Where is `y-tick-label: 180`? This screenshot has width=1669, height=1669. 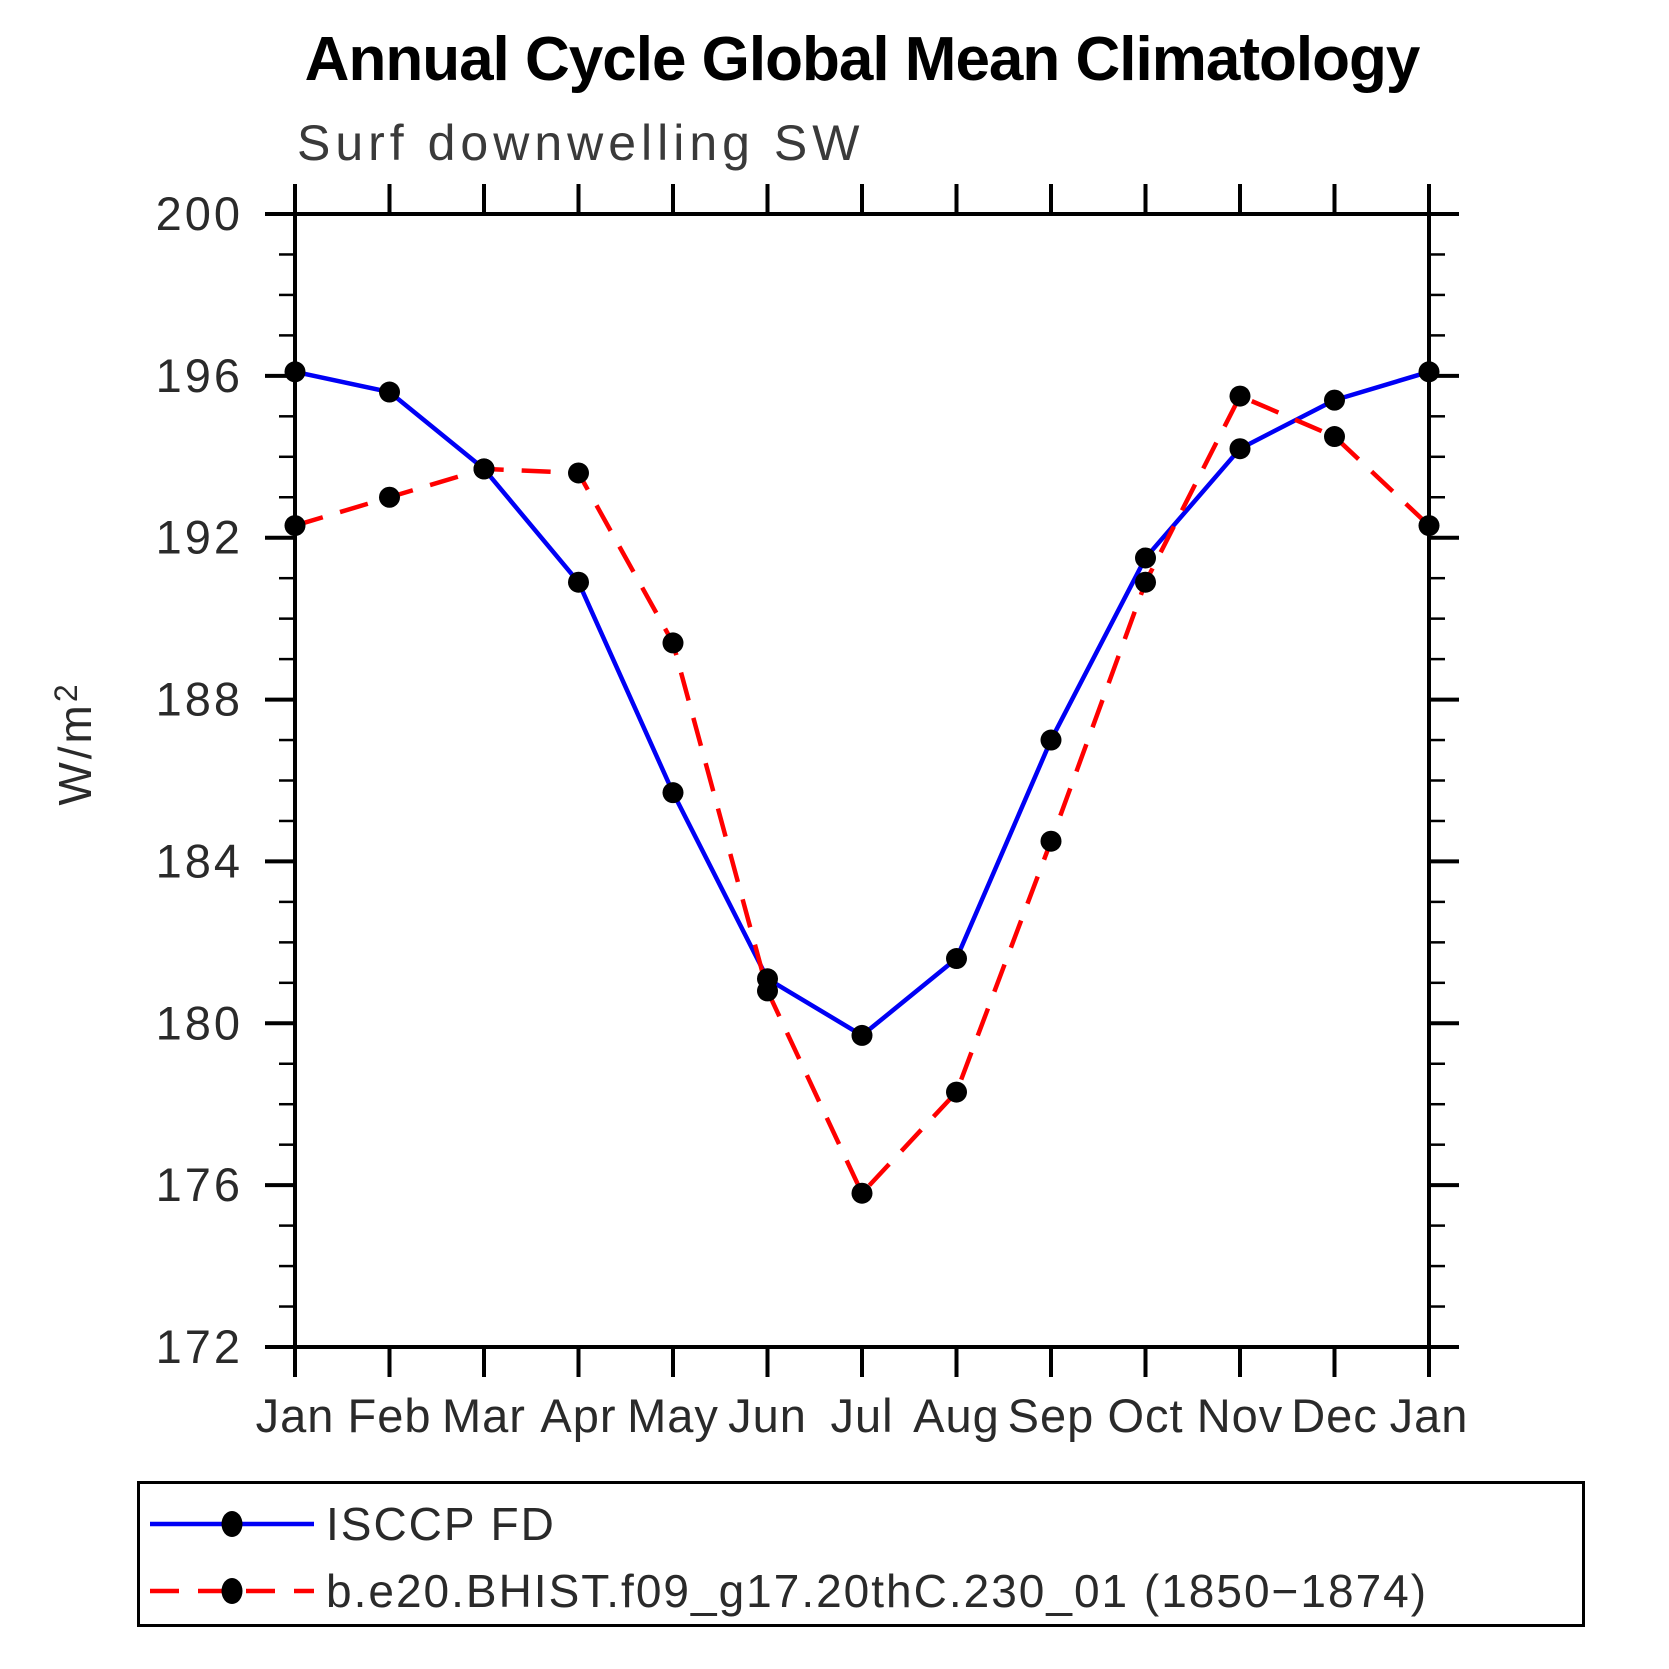 y-tick-label: 180 is located at coordinates (199, 1022).